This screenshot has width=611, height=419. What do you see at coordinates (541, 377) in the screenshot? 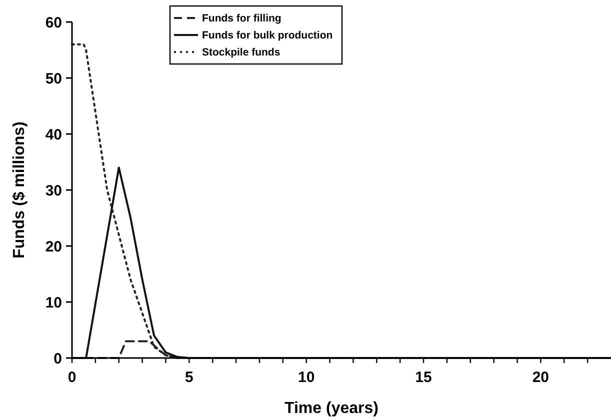
I see `x-tick-label: 20` at bounding box center [541, 377].